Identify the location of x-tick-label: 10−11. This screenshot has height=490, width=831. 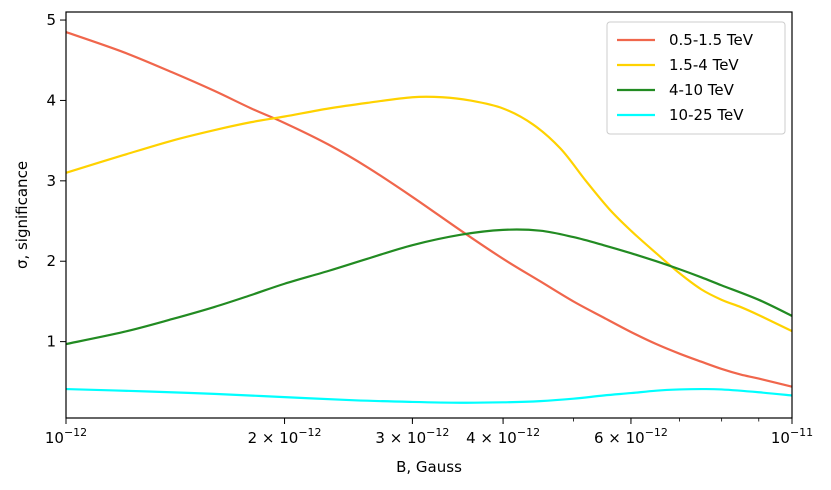
(792, 436).